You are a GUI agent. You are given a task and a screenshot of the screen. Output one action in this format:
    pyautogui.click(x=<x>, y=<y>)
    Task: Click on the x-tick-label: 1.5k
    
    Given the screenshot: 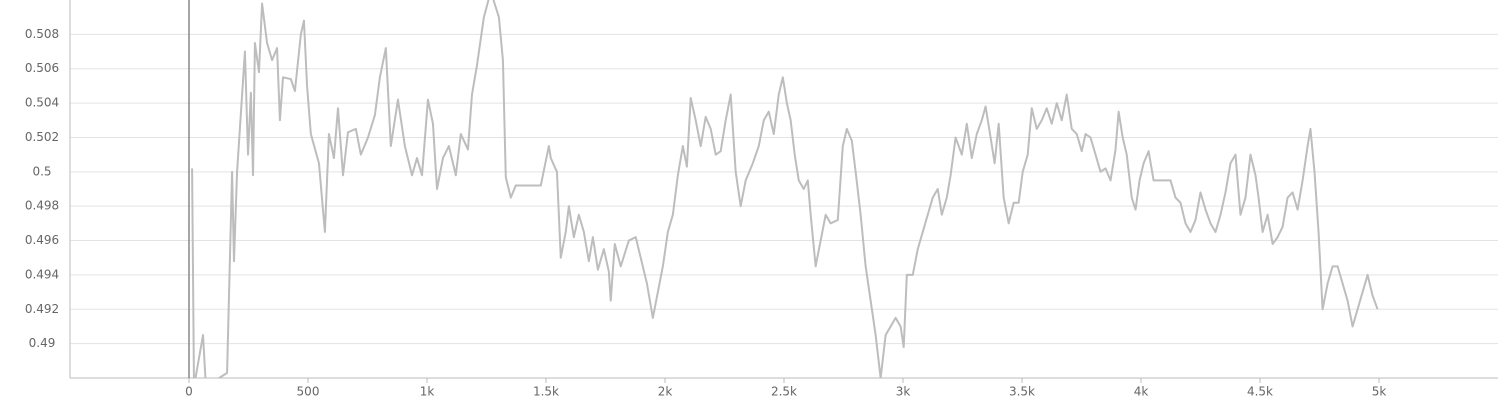 What is the action you would take?
    pyautogui.click(x=546, y=392)
    